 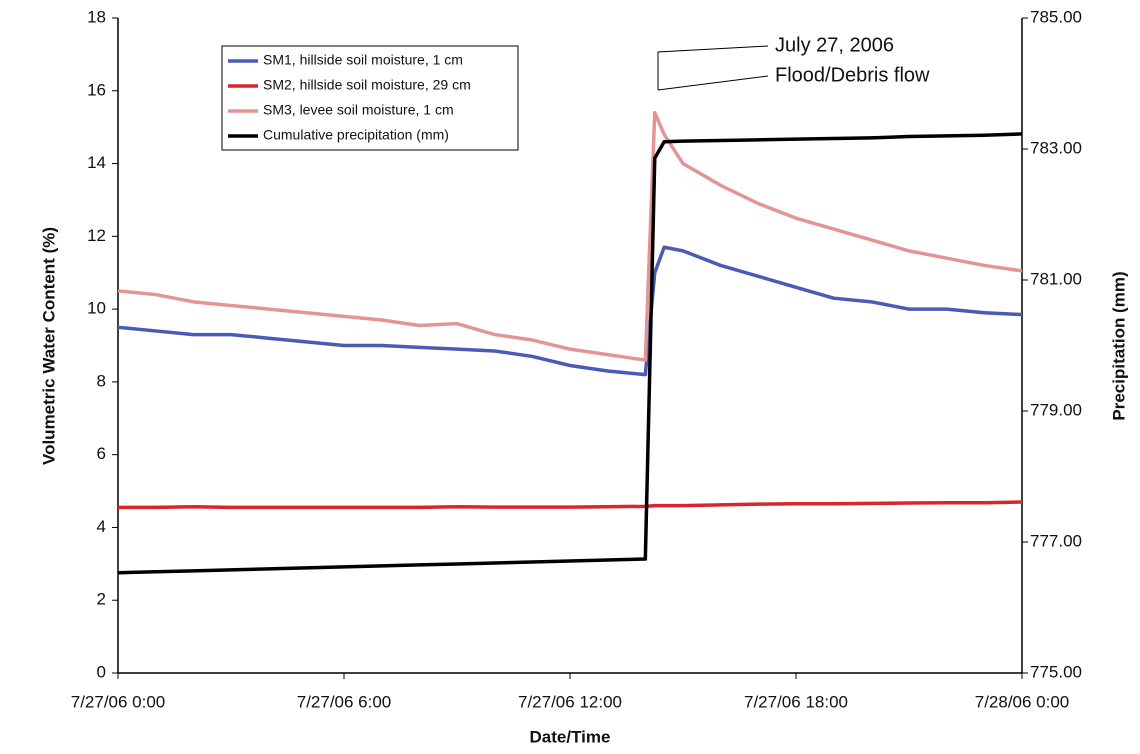 What do you see at coordinates (796, 701) in the screenshot?
I see `x-tick-label: 7/27/06 18:00` at bounding box center [796, 701].